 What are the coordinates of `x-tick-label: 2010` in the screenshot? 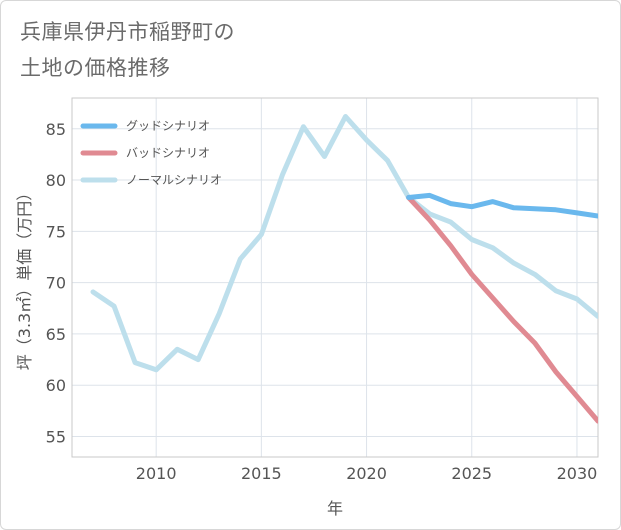 It's located at (156, 473).